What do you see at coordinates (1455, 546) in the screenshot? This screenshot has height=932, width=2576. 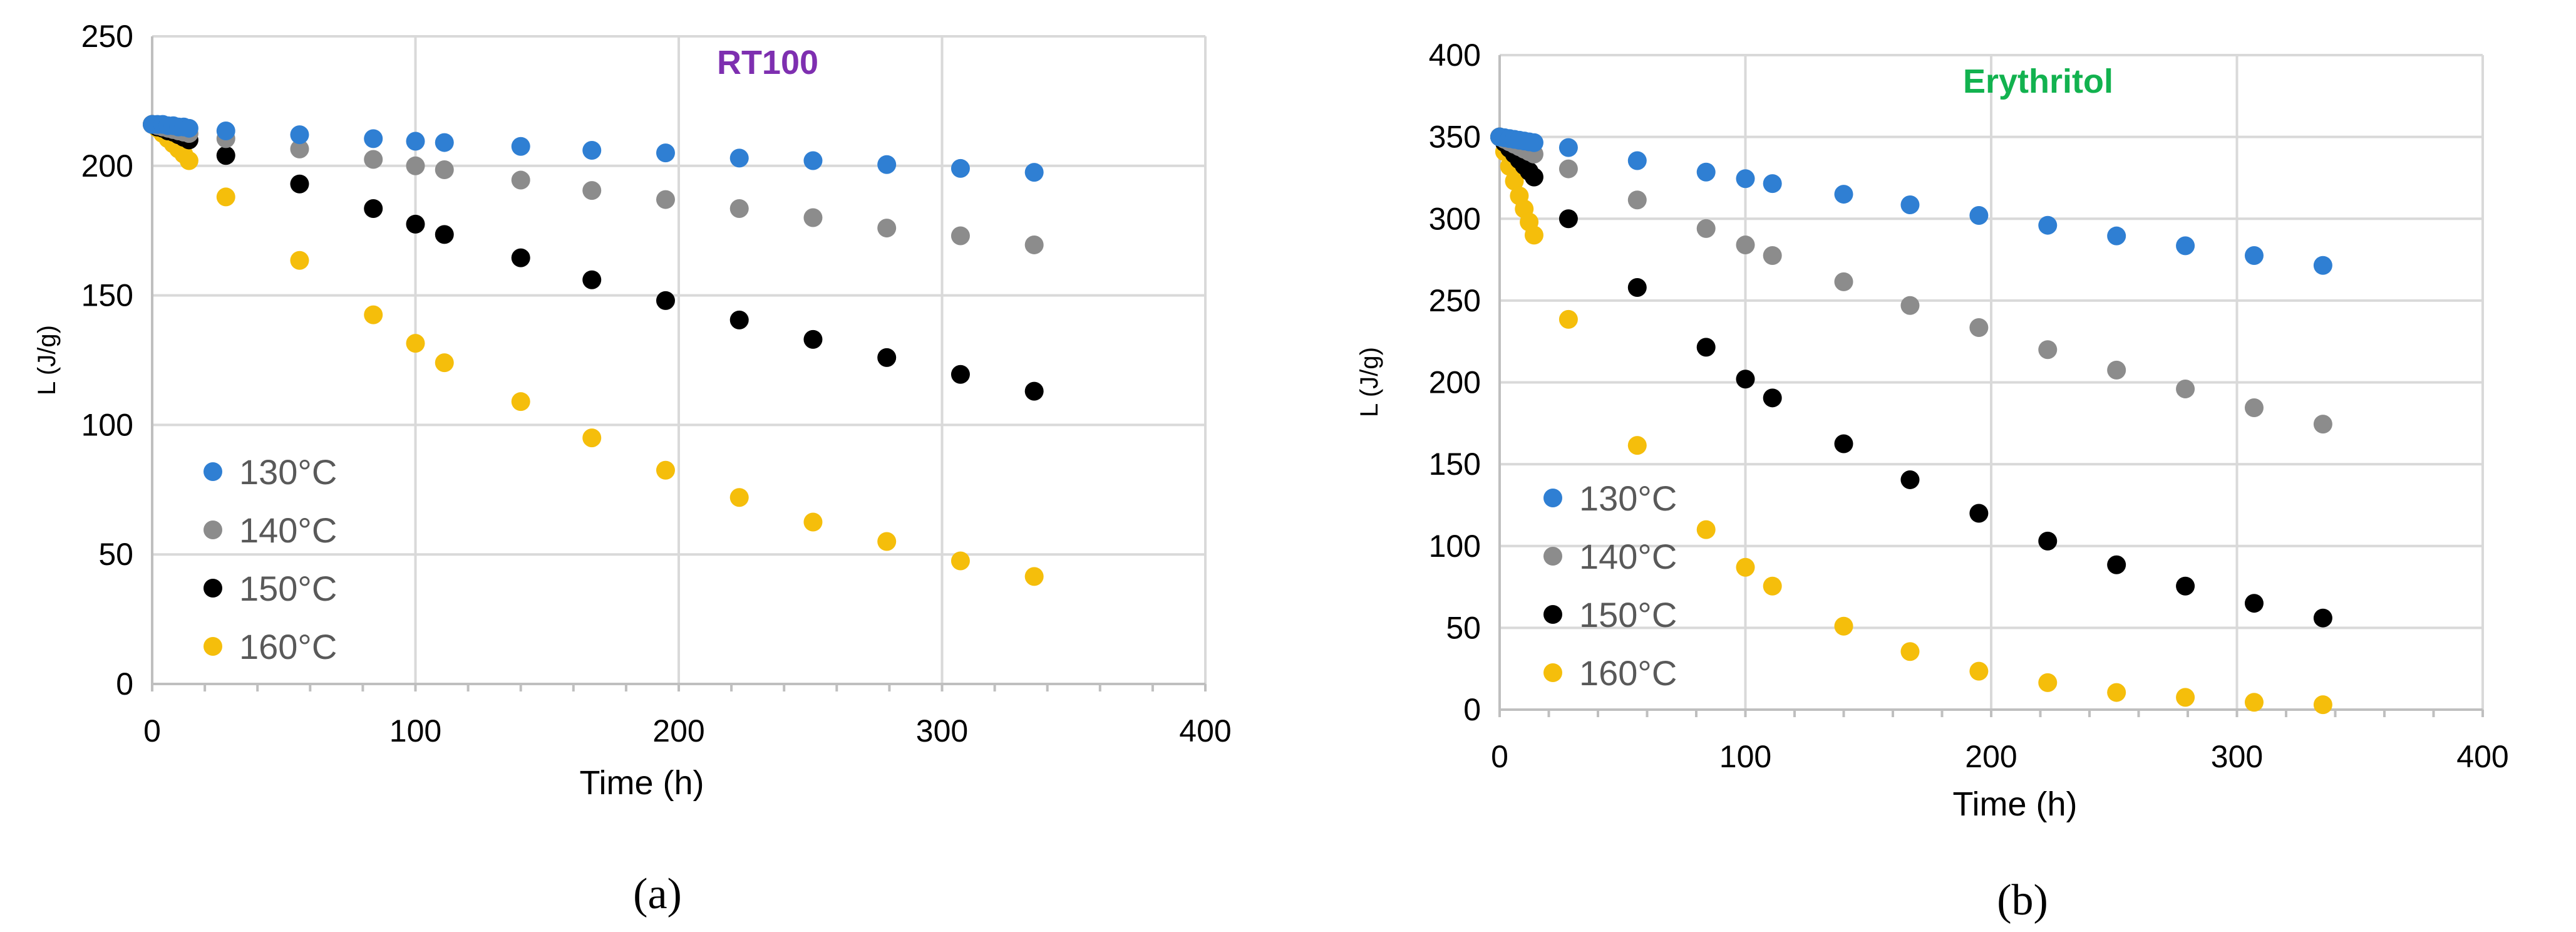 I see `y-tick-label: 100` at bounding box center [1455, 546].